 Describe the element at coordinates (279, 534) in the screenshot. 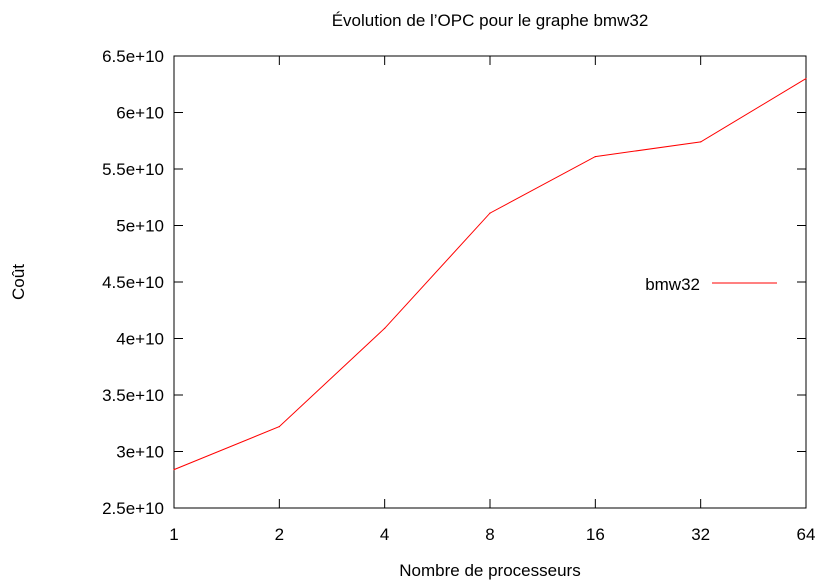

I see `x-tick-label: 2` at that location.